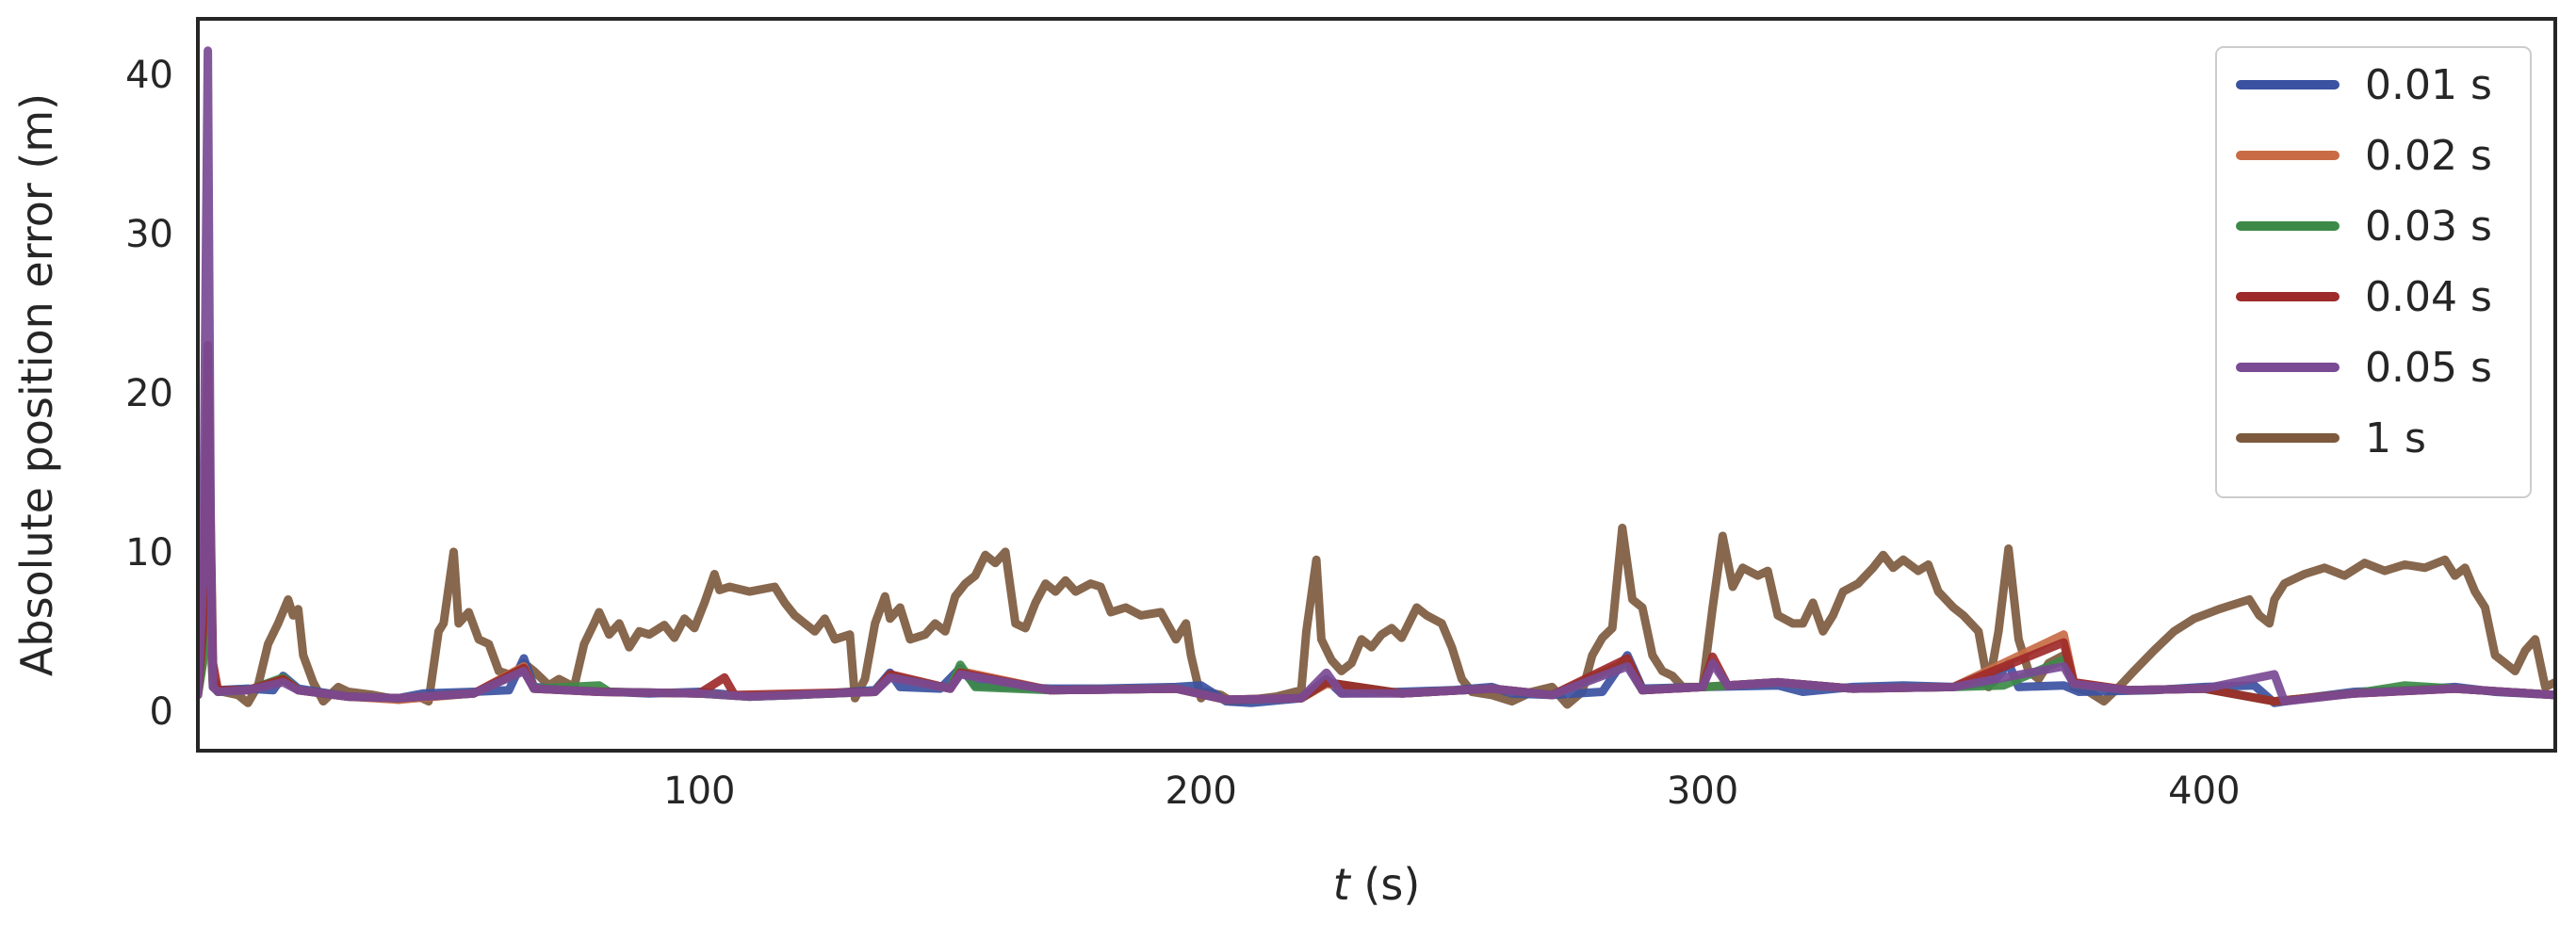 This screenshot has width=2576, height=940. I want to click on legend-label-2: 0.03 s, so click(2428, 227).